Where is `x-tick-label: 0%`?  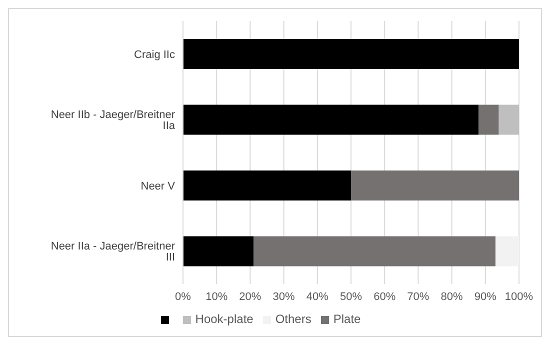
x-tick-label: 0% is located at coordinates (183, 296).